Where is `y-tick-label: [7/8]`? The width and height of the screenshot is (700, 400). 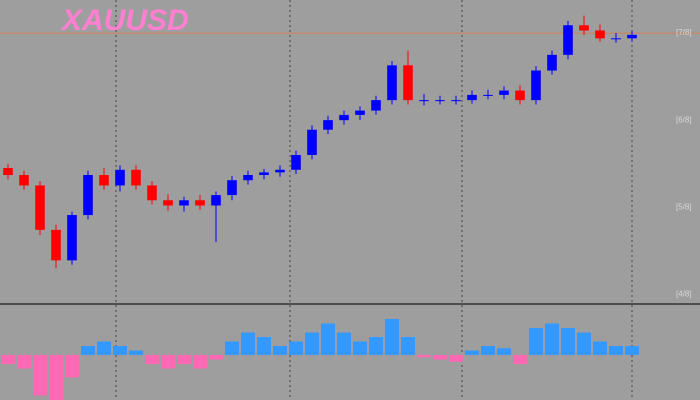
y-tick-label: [7/8] is located at coordinates (684, 32).